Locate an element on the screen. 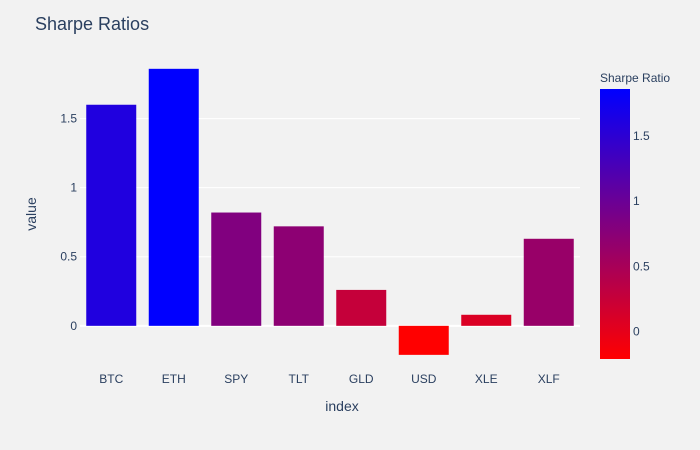 The image size is (700, 450). colorbar-gradient is located at coordinates (615, 224).